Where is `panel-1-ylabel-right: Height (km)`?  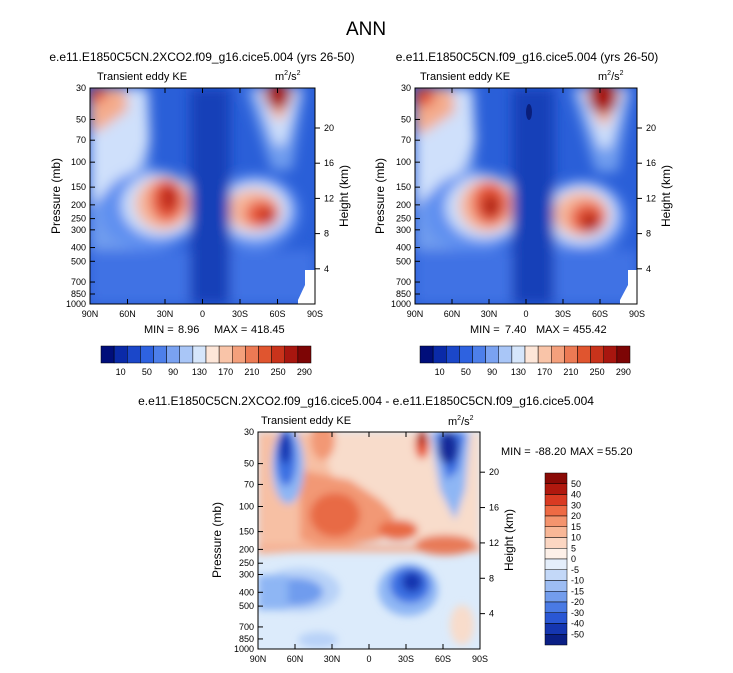 panel-1-ylabel-right: Height (km) is located at coordinates (344, 196).